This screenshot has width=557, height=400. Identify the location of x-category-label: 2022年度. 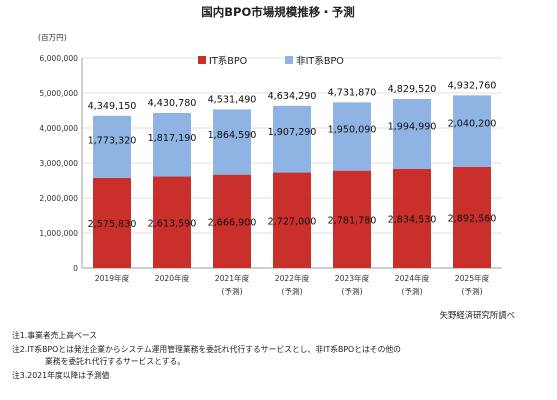
(292, 278).